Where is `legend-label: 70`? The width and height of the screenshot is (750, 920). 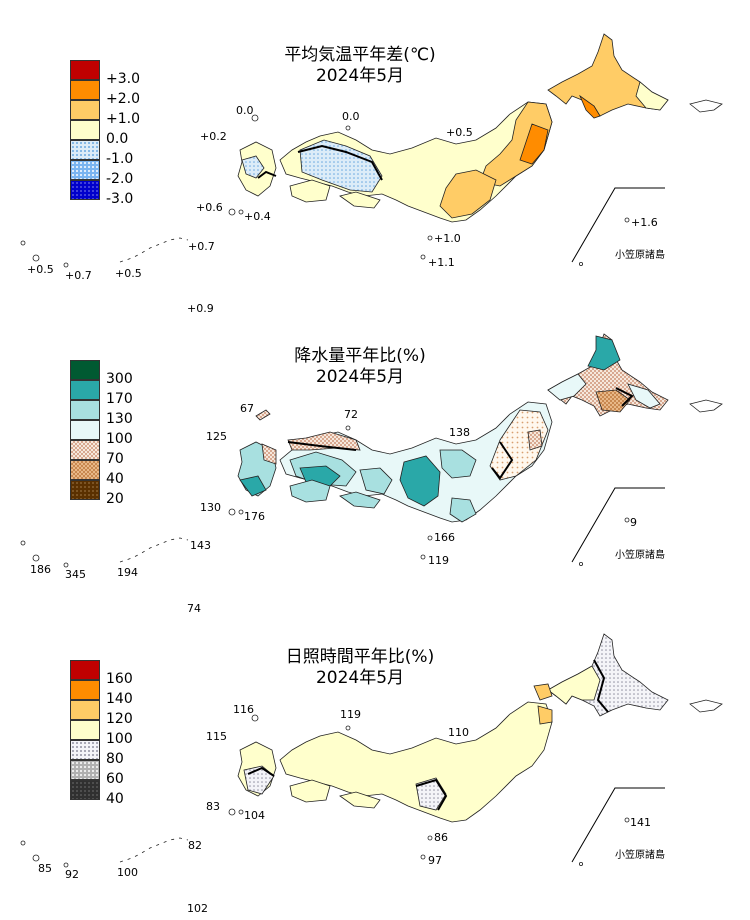
legend-label: 70 is located at coordinates (115, 459).